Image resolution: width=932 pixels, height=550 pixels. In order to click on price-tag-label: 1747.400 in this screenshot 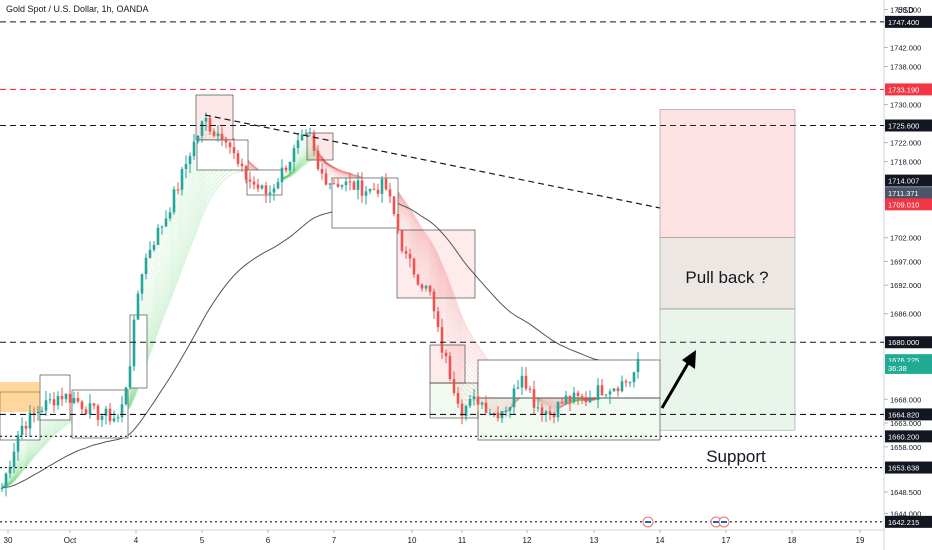, I will do `click(903, 22)`.